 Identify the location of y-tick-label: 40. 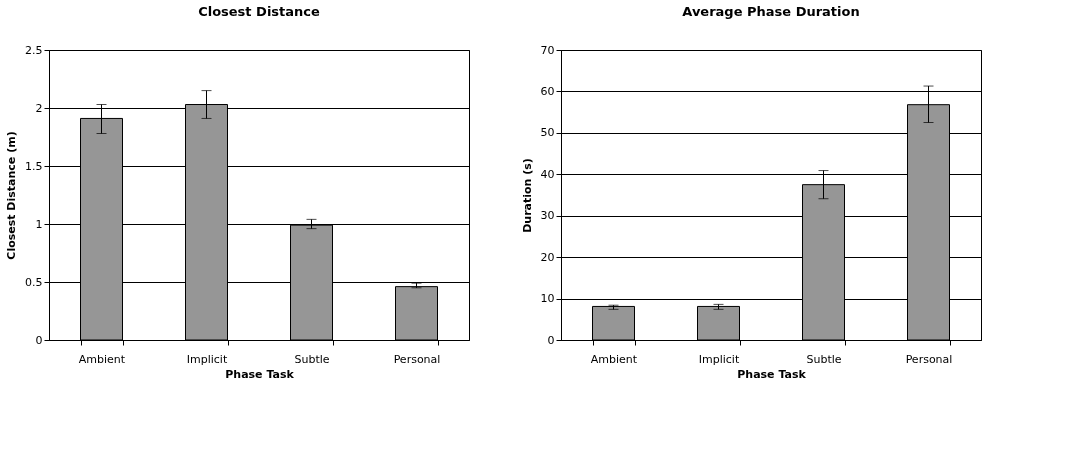
(547, 174).